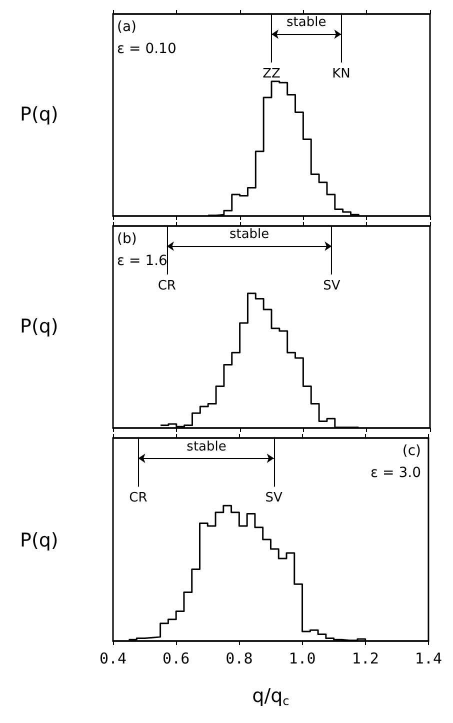 The image size is (453, 723). Describe the element at coordinates (341, 74) in the screenshot. I see `ref-line-label: KN` at that location.